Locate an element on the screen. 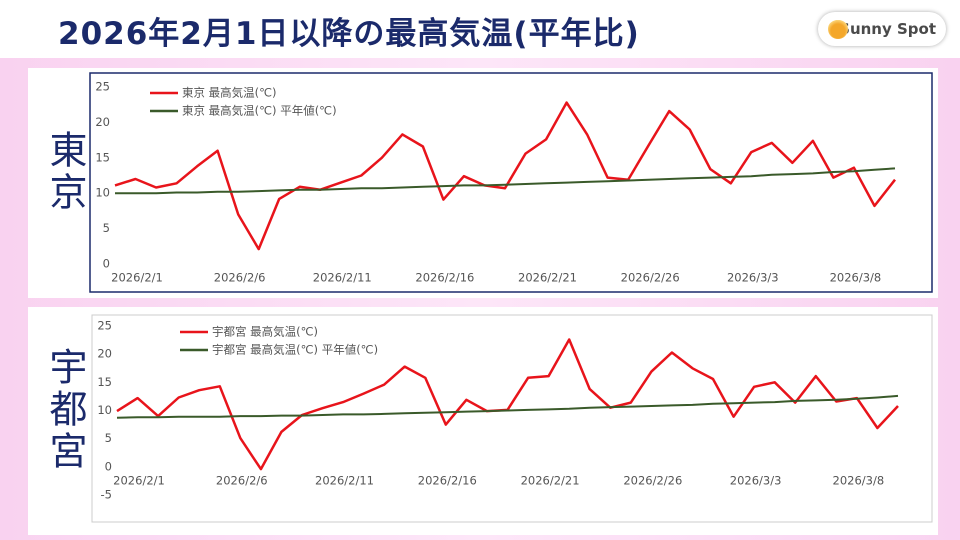 The width and height of the screenshot is (960, 540). side-label: 宇都宮 is located at coordinates (65, 410).